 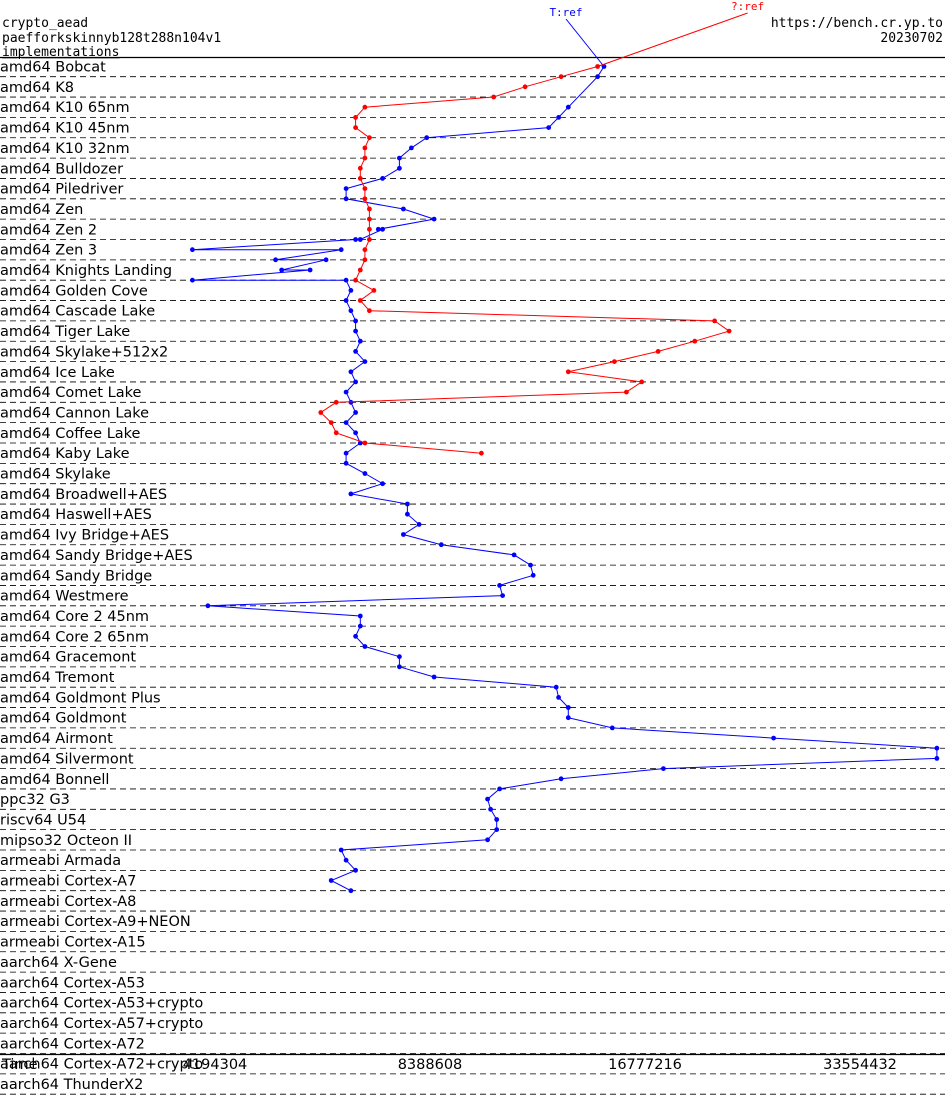 I want to click on category-label: amd64 Piledriver, so click(x=61, y=190).